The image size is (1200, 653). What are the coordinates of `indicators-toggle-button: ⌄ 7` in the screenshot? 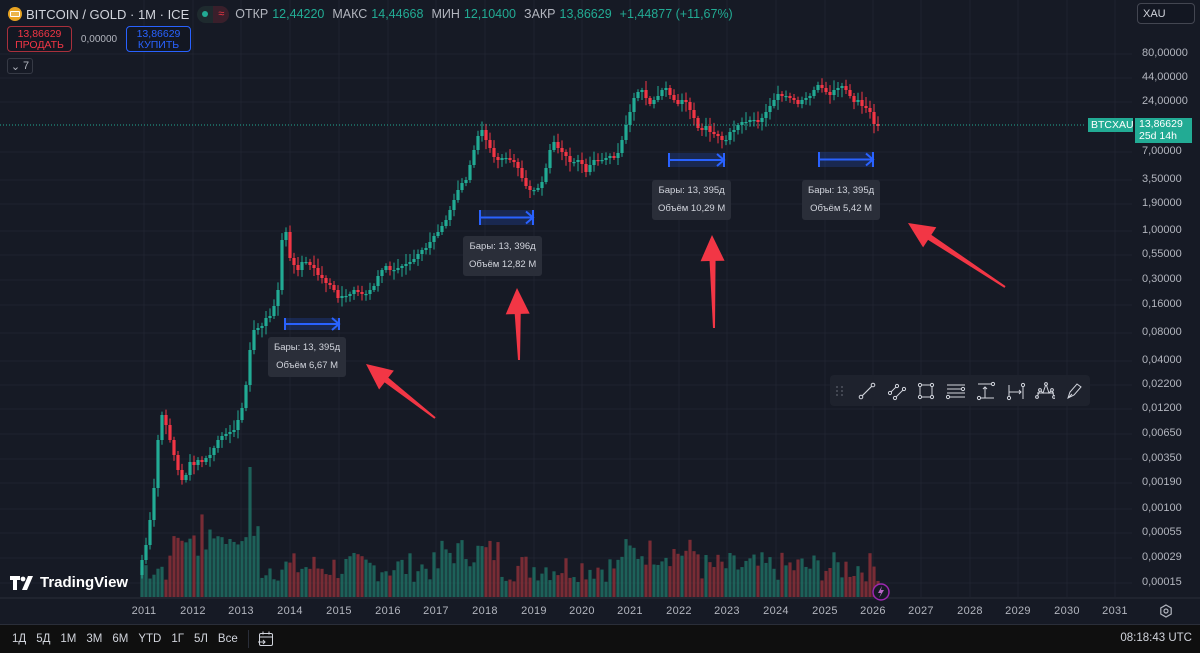 It's located at (20, 66).